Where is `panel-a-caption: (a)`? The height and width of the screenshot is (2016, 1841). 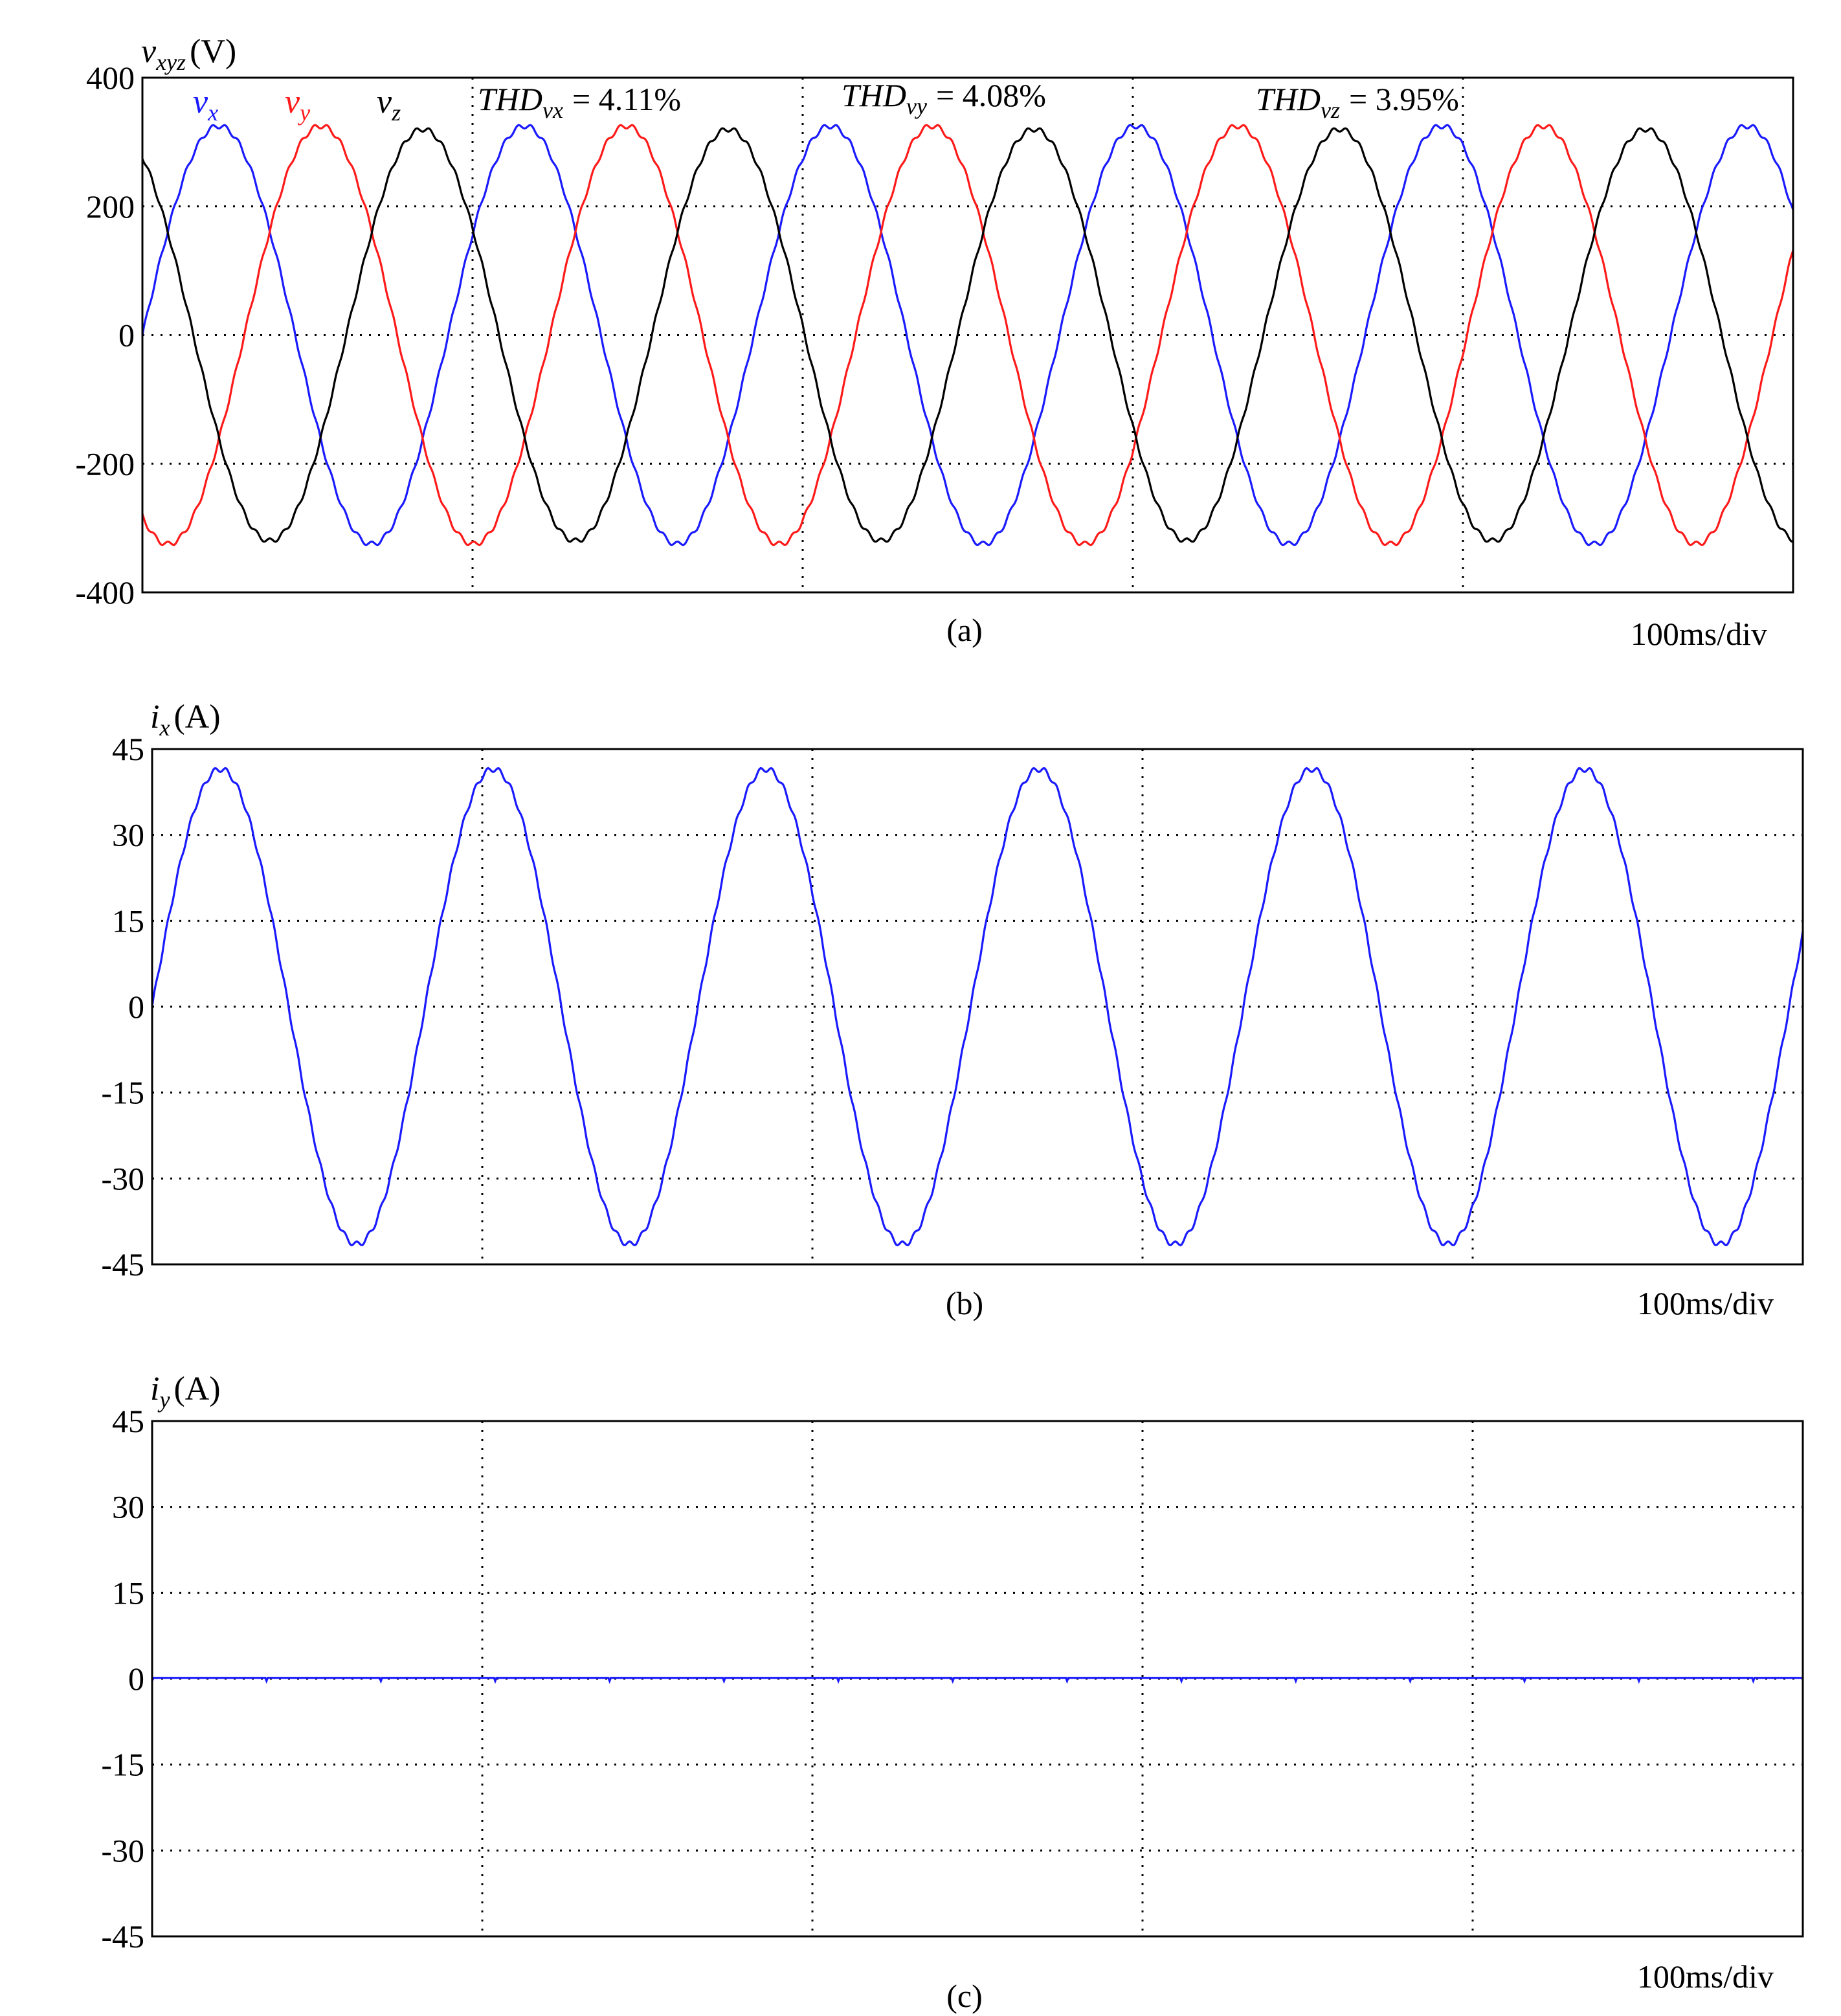
panel-a-caption: (a) is located at coordinates (964, 630).